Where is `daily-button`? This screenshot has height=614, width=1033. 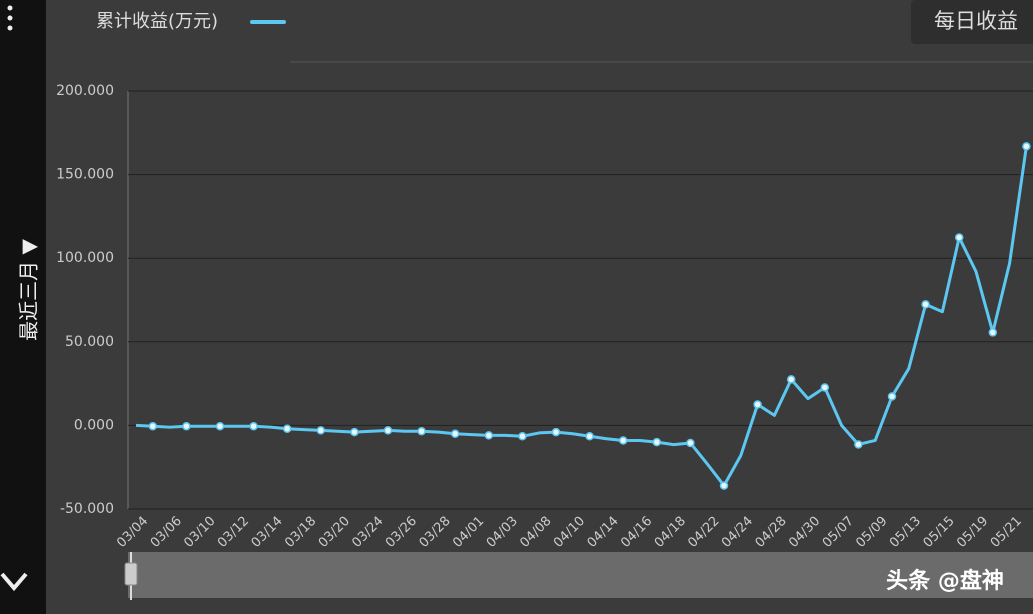
daily-button is located at coordinates (972, 22).